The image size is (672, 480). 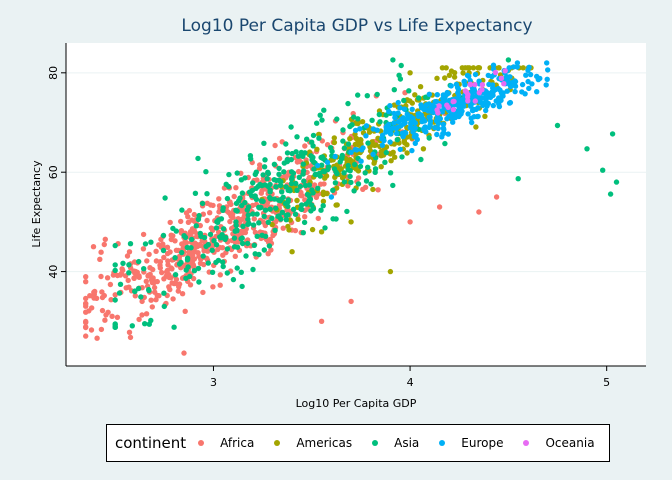 I want to click on y-tick-label: 40, so click(x=53, y=272).